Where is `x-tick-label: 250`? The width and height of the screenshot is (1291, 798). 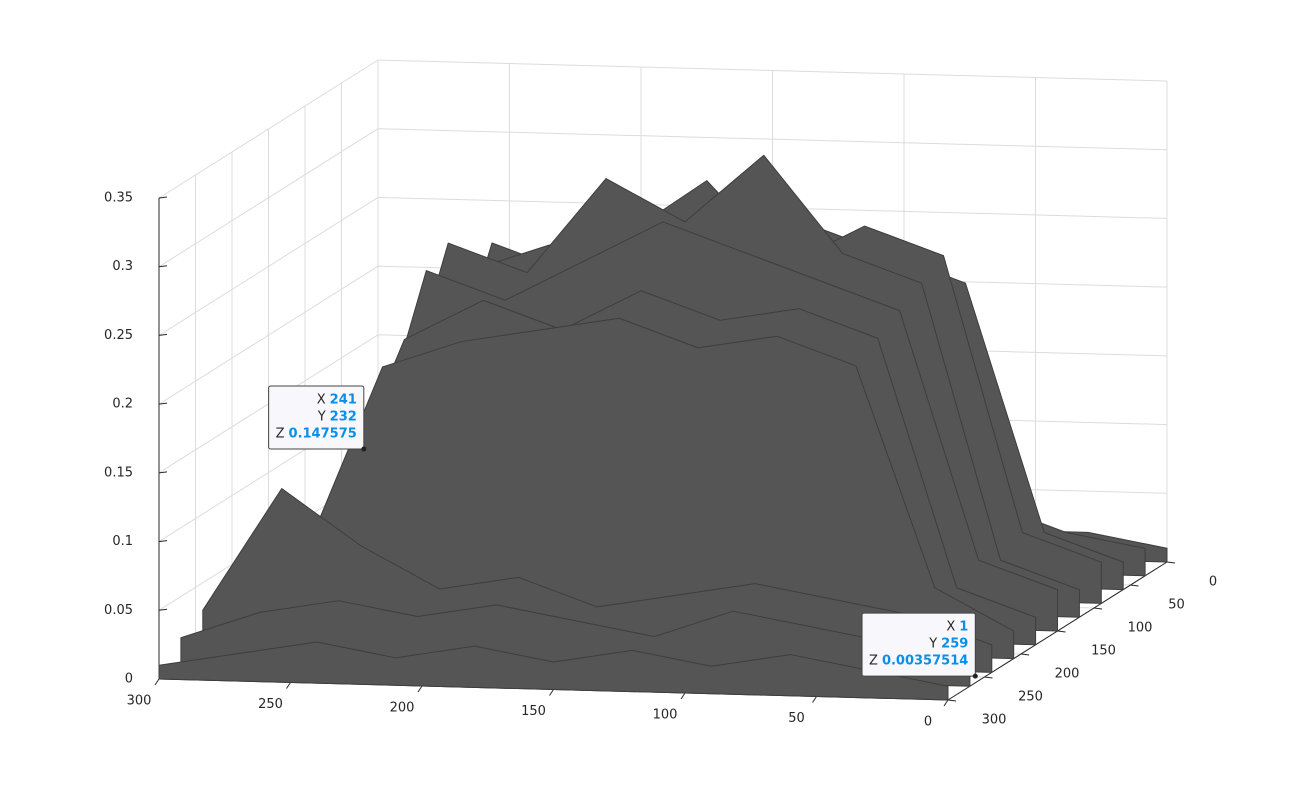 x-tick-label: 250 is located at coordinates (270, 704).